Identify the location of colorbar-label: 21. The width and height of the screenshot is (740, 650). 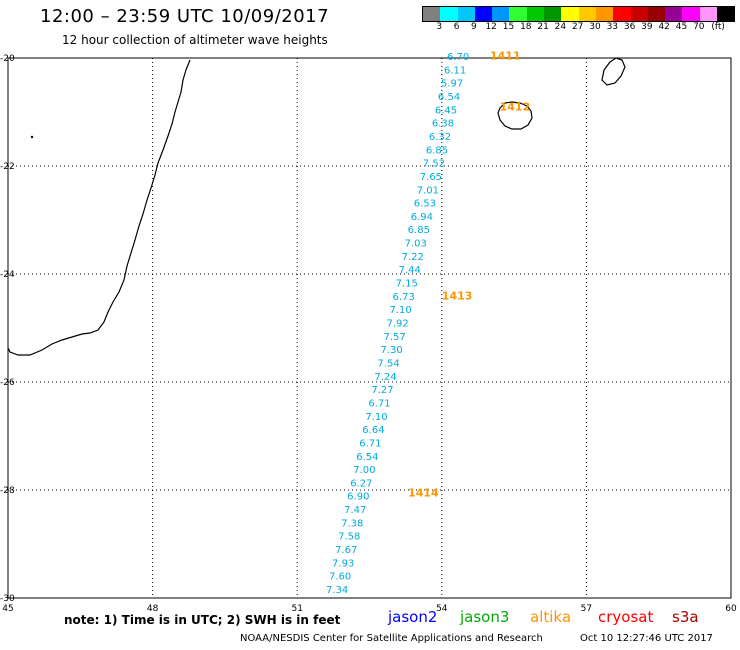
(543, 27).